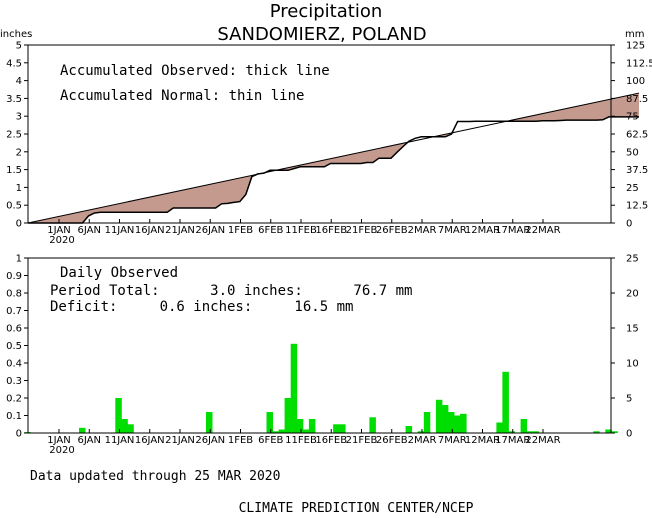 The image size is (652, 518). What do you see at coordinates (120, 230) in the screenshot?
I see `top-x-tick-label: 11JAN` at bounding box center [120, 230].